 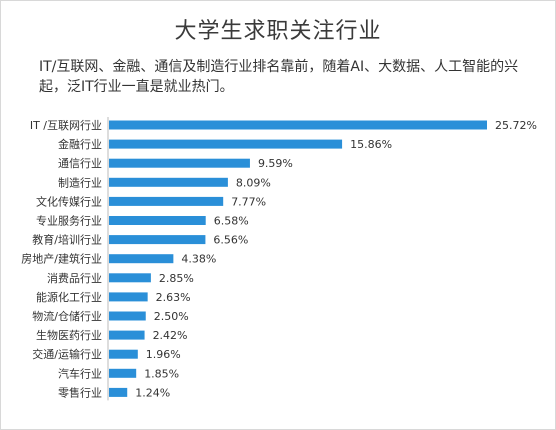 What do you see at coordinates (67, 240) in the screenshot?
I see `category-label: 教育/培训行业` at bounding box center [67, 240].